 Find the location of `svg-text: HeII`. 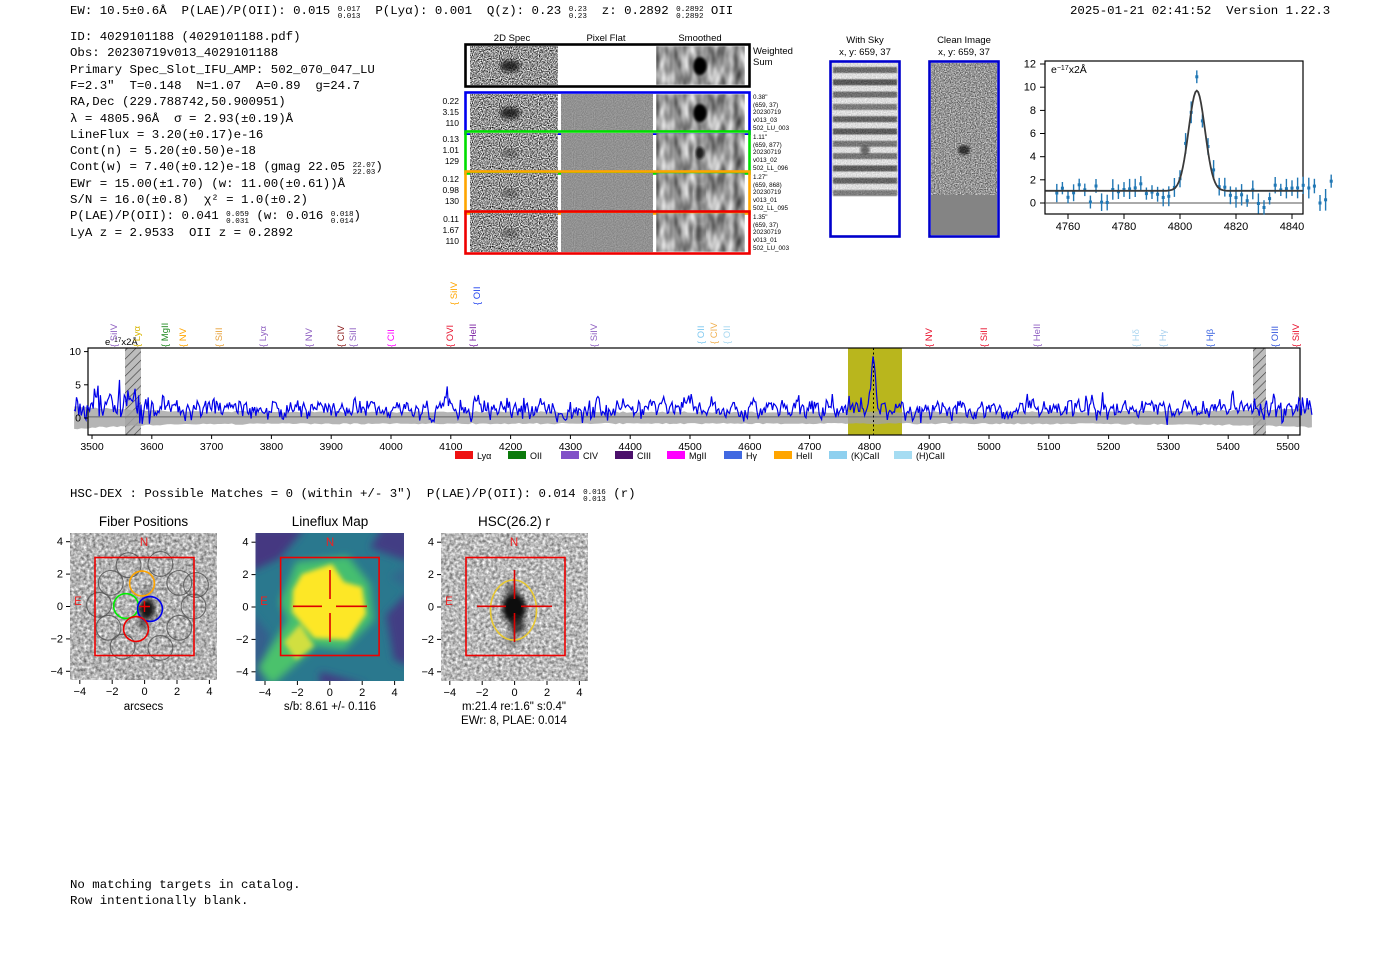

svg-text: HeII is located at coordinates (804, 456).